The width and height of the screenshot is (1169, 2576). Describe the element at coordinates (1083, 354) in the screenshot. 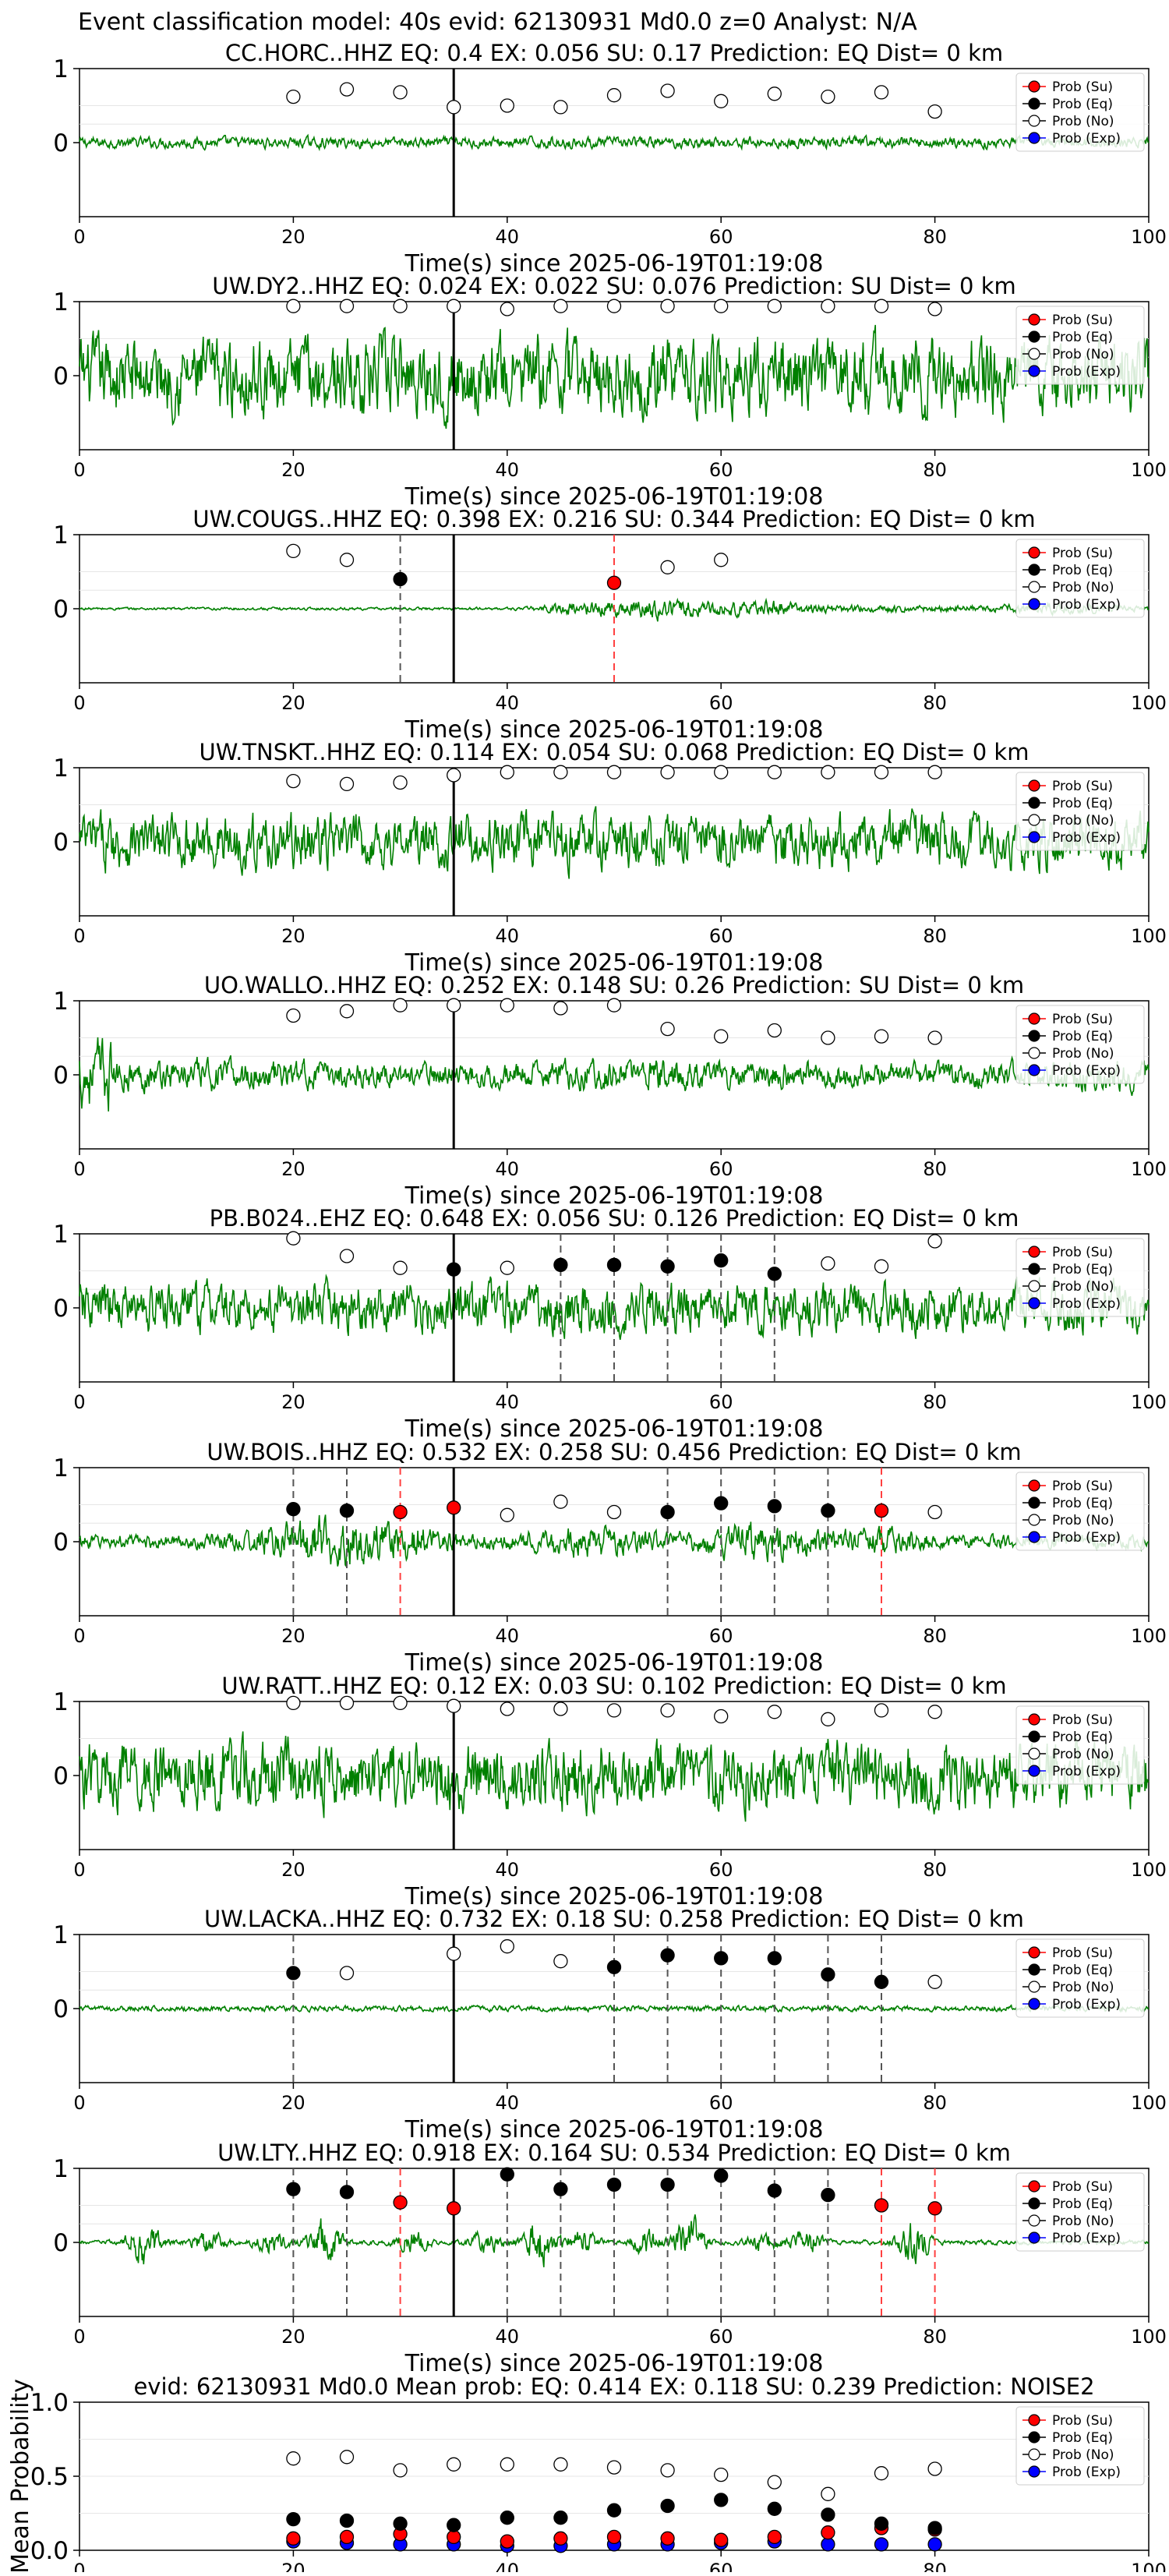

I see `legend-label: Prob (No)` at that location.